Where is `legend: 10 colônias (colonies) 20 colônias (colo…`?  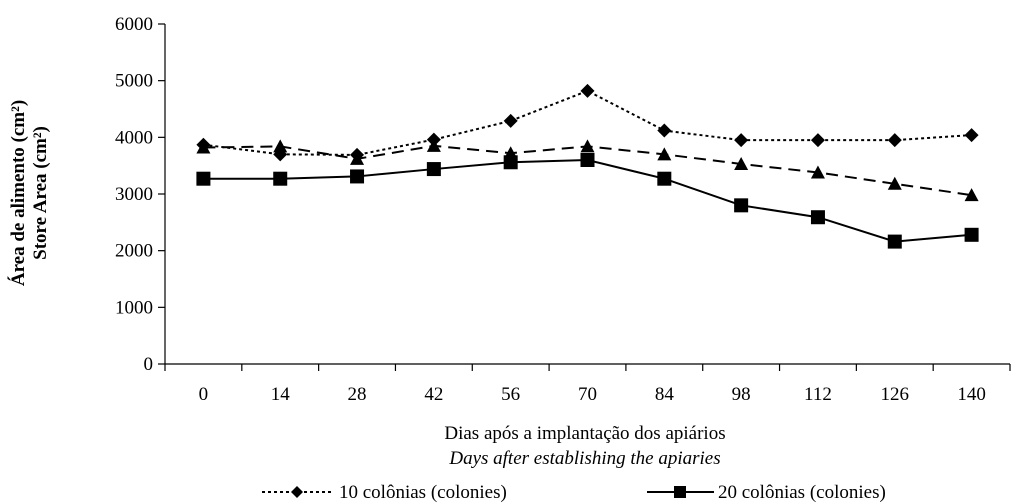
legend: 10 colônias (colonies) 20 colônias (colo… is located at coordinates (574, 492).